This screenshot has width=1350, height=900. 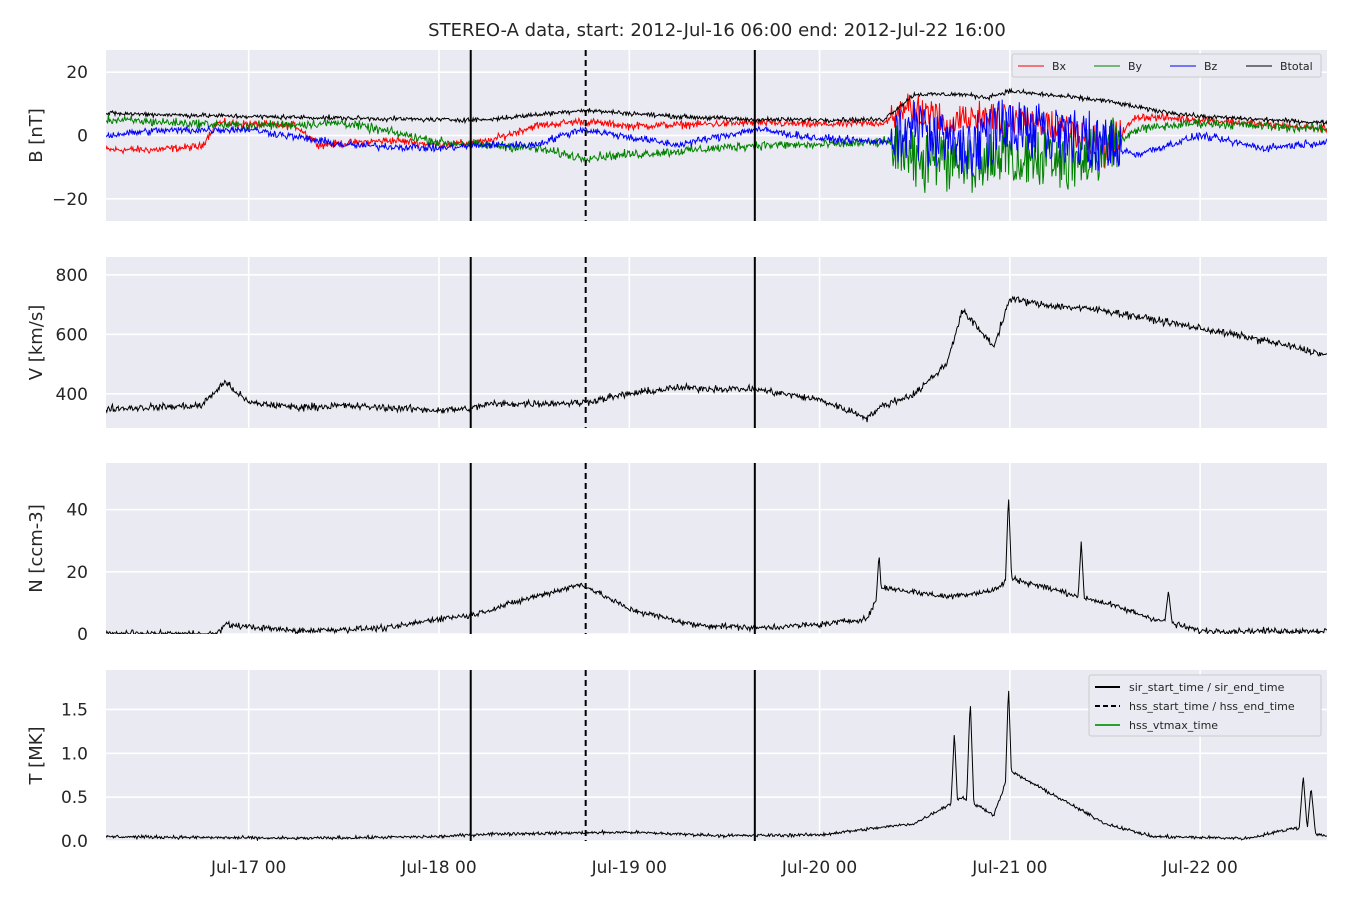 What do you see at coordinates (629, 868) in the screenshot?
I see `x-tick-label: Jul-19 00` at bounding box center [629, 868].